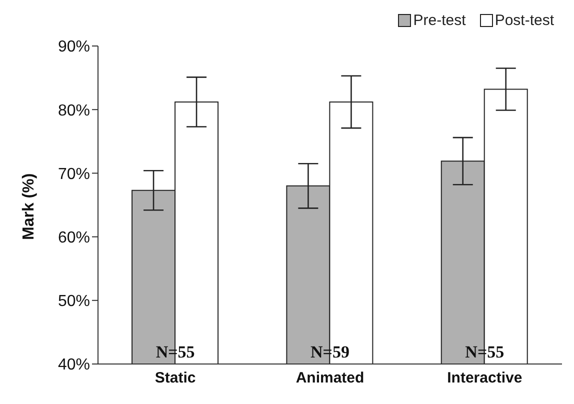 The height and width of the screenshot is (404, 574). I want to click on y-tick-label: 50%, so click(74, 301).